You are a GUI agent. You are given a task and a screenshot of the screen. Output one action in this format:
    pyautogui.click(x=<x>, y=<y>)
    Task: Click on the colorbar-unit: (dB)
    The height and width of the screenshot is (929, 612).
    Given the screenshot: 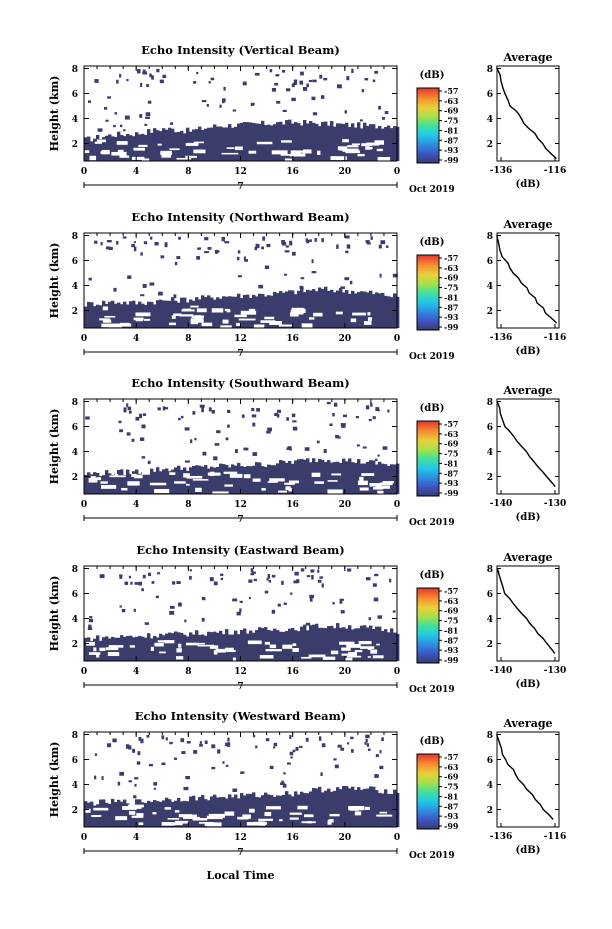 What is the action you would take?
    pyautogui.click(x=432, y=741)
    